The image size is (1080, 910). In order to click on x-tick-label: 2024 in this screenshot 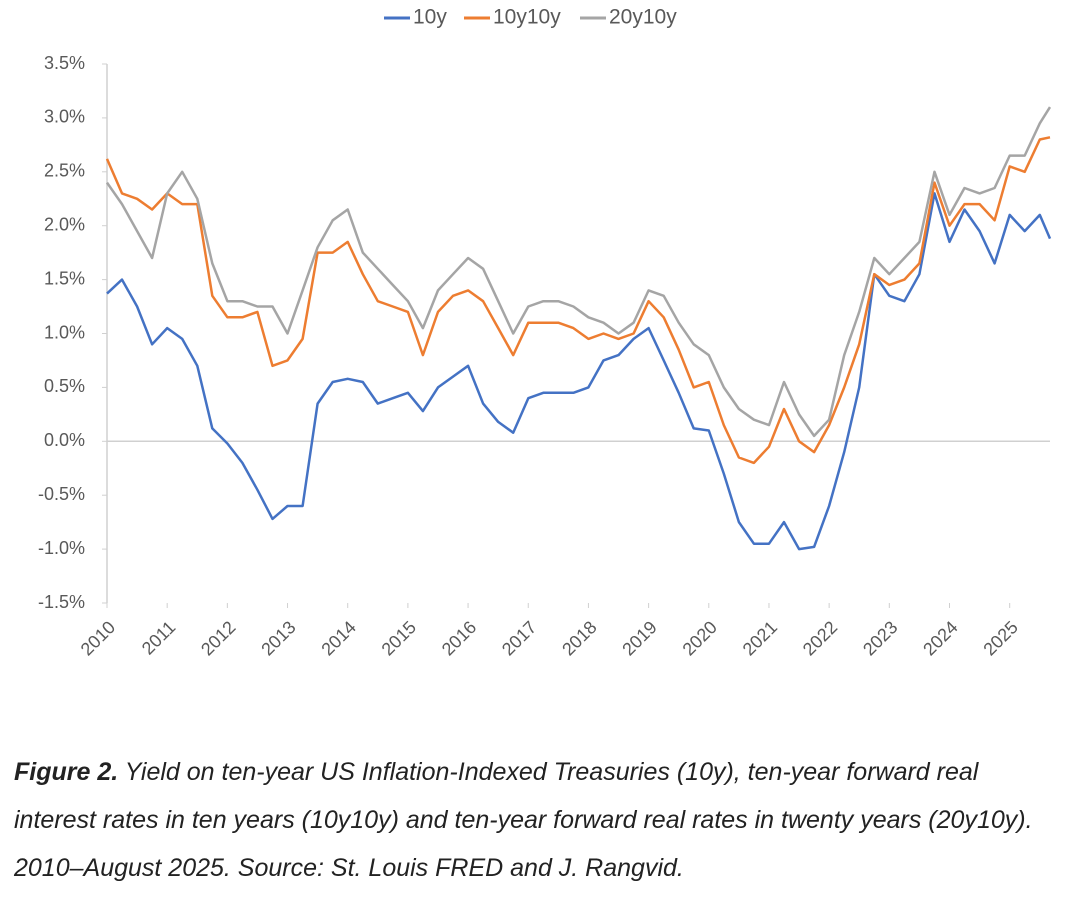, I will do `click(940, 638)`.